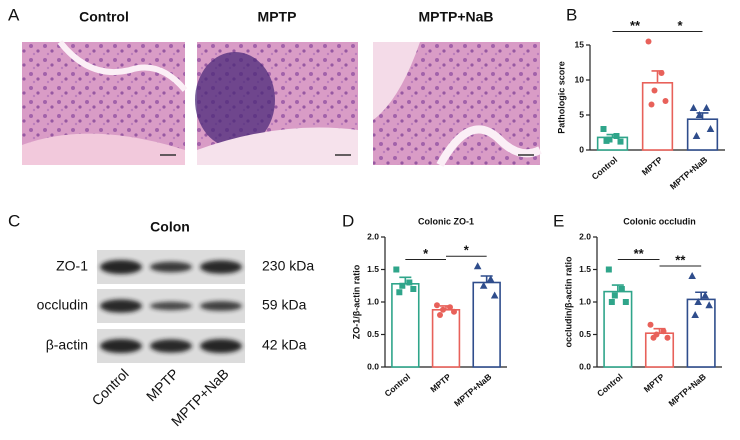 The height and width of the screenshot is (440, 740). What do you see at coordinates (446, 221) in the screenshot?
I see `chart-title: Colonic ZO-1` at bounding box center [446, 221].